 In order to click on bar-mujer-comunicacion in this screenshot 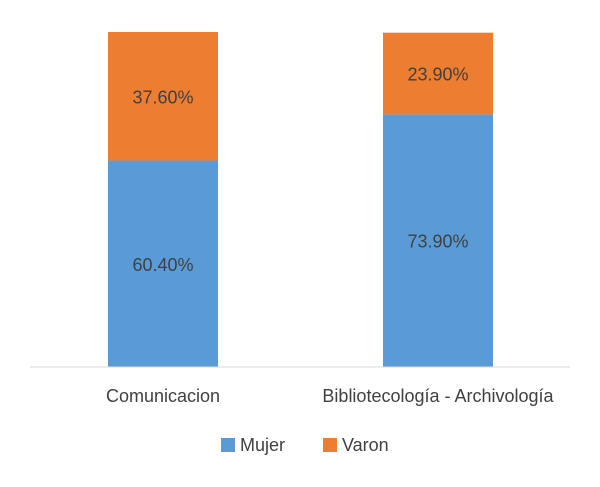, I will do `click(163, 263)`.